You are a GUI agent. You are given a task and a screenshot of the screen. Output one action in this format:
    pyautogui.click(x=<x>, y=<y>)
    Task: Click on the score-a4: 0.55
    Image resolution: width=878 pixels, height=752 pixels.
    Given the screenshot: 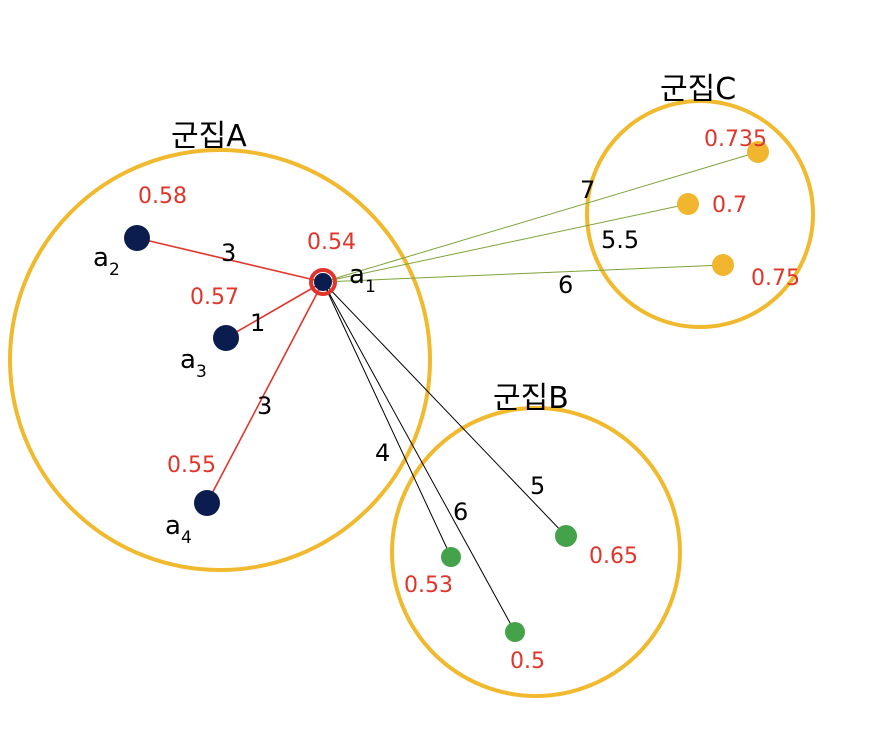 What is the action you would take?
    pyautogui.click(x=191, y=465)
    